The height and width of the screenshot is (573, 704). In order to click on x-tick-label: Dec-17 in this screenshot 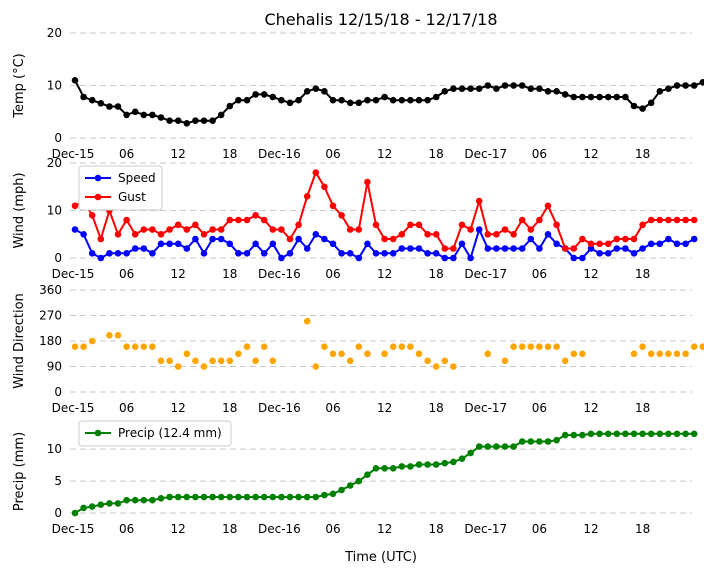, I will do `click(485, 529)`.